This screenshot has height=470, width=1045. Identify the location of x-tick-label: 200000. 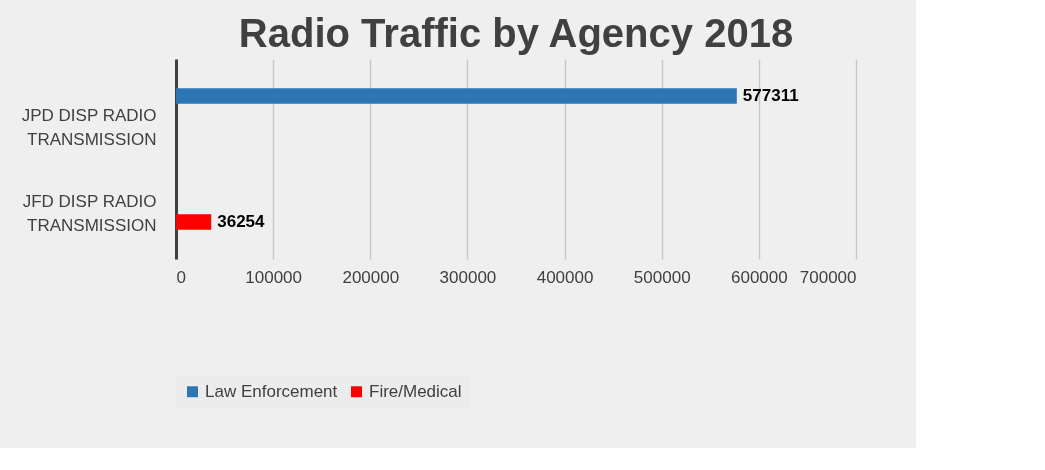
(371, 277).